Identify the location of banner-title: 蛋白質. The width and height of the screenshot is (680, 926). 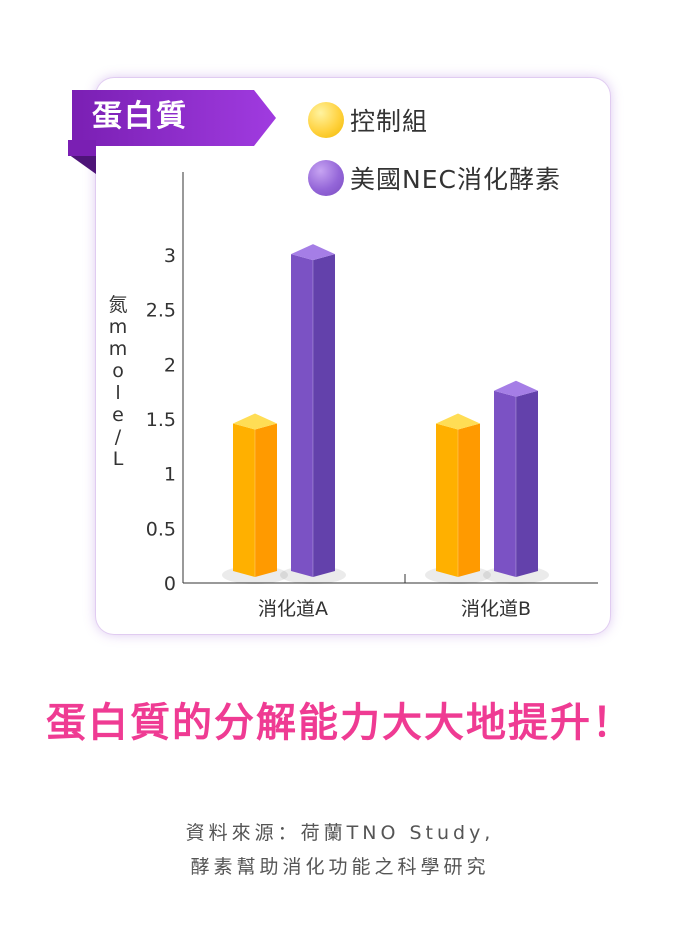
(140, 116).